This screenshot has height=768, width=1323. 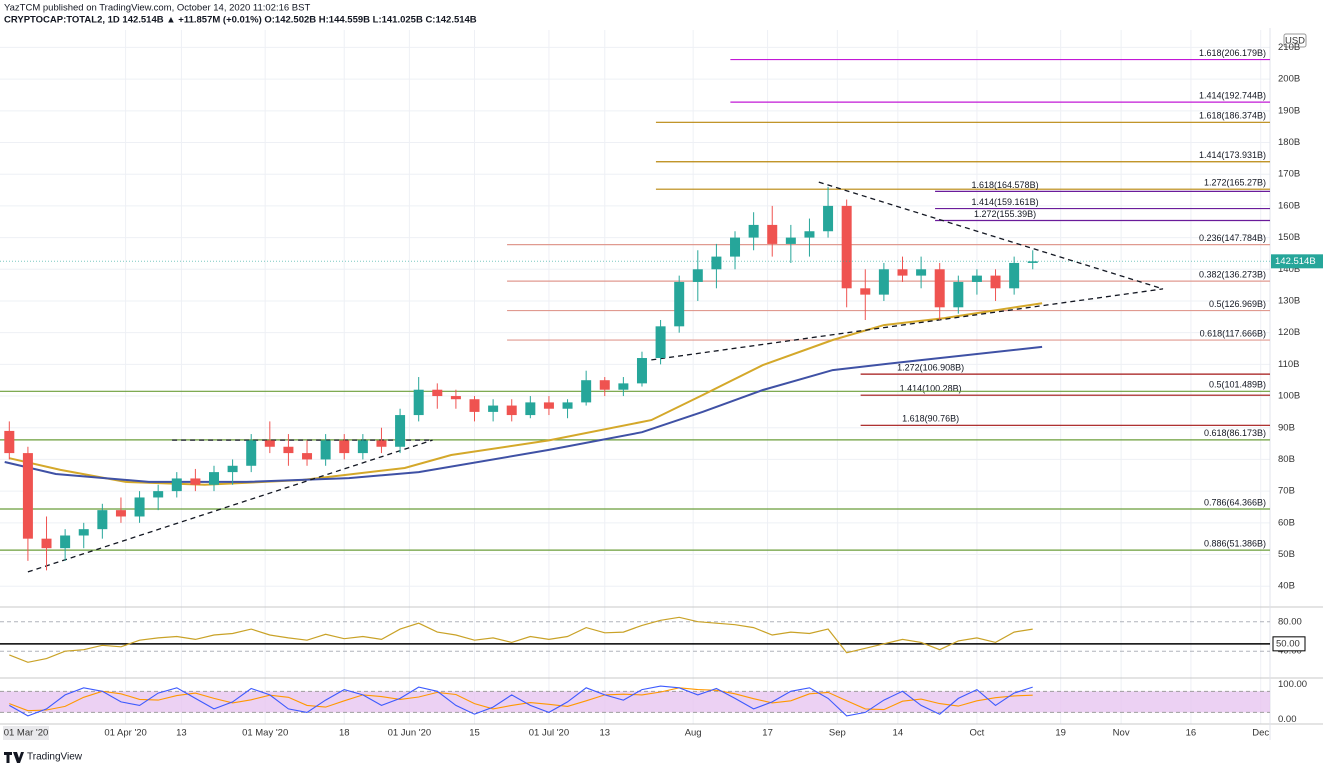 I want to click on fib-label: 0.236(147.784B), so click(x=1232, y=238).